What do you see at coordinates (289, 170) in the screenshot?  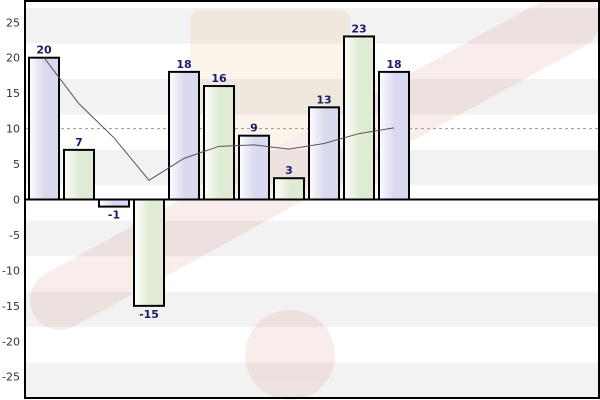 I see `data-label: 3` at bounding box center [289, 170].